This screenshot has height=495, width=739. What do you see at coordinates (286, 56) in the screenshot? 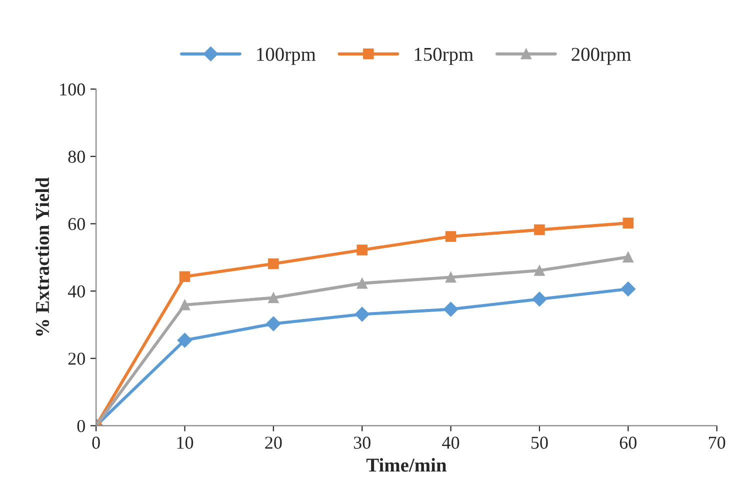
I see `legend-label: 100rpm` at bounding box center [286, 56].